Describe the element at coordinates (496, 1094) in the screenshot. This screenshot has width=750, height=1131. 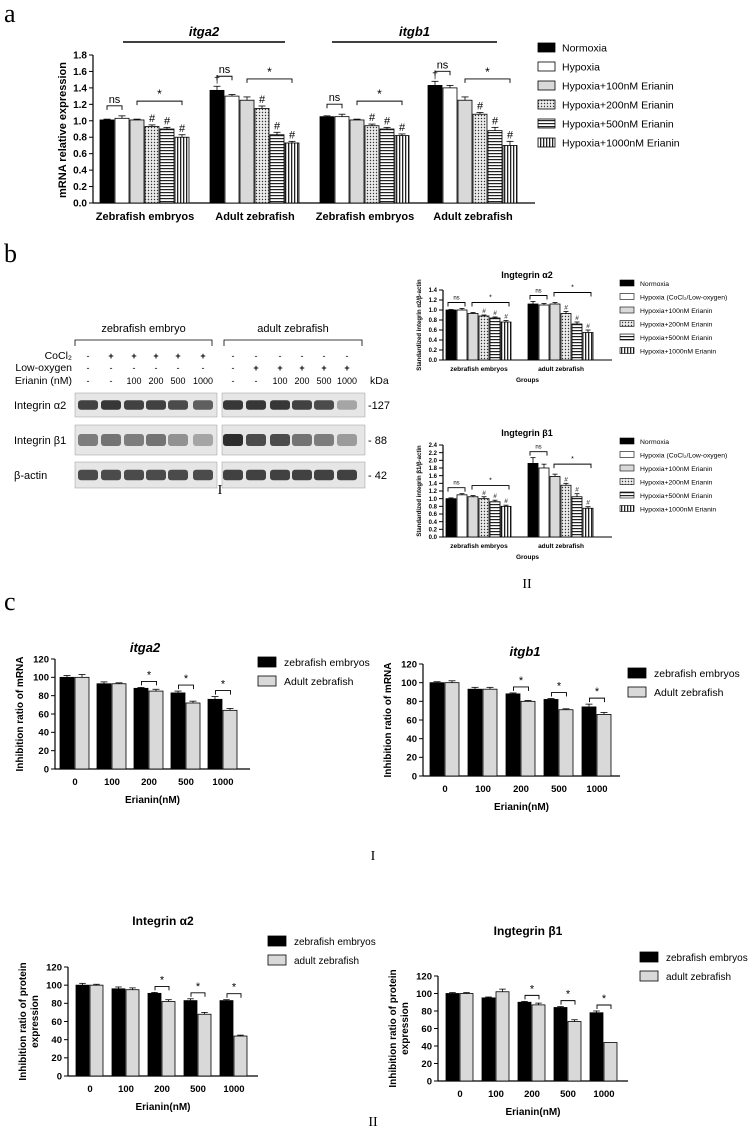
I see `chartC2R-tick-label: 100` at that location.